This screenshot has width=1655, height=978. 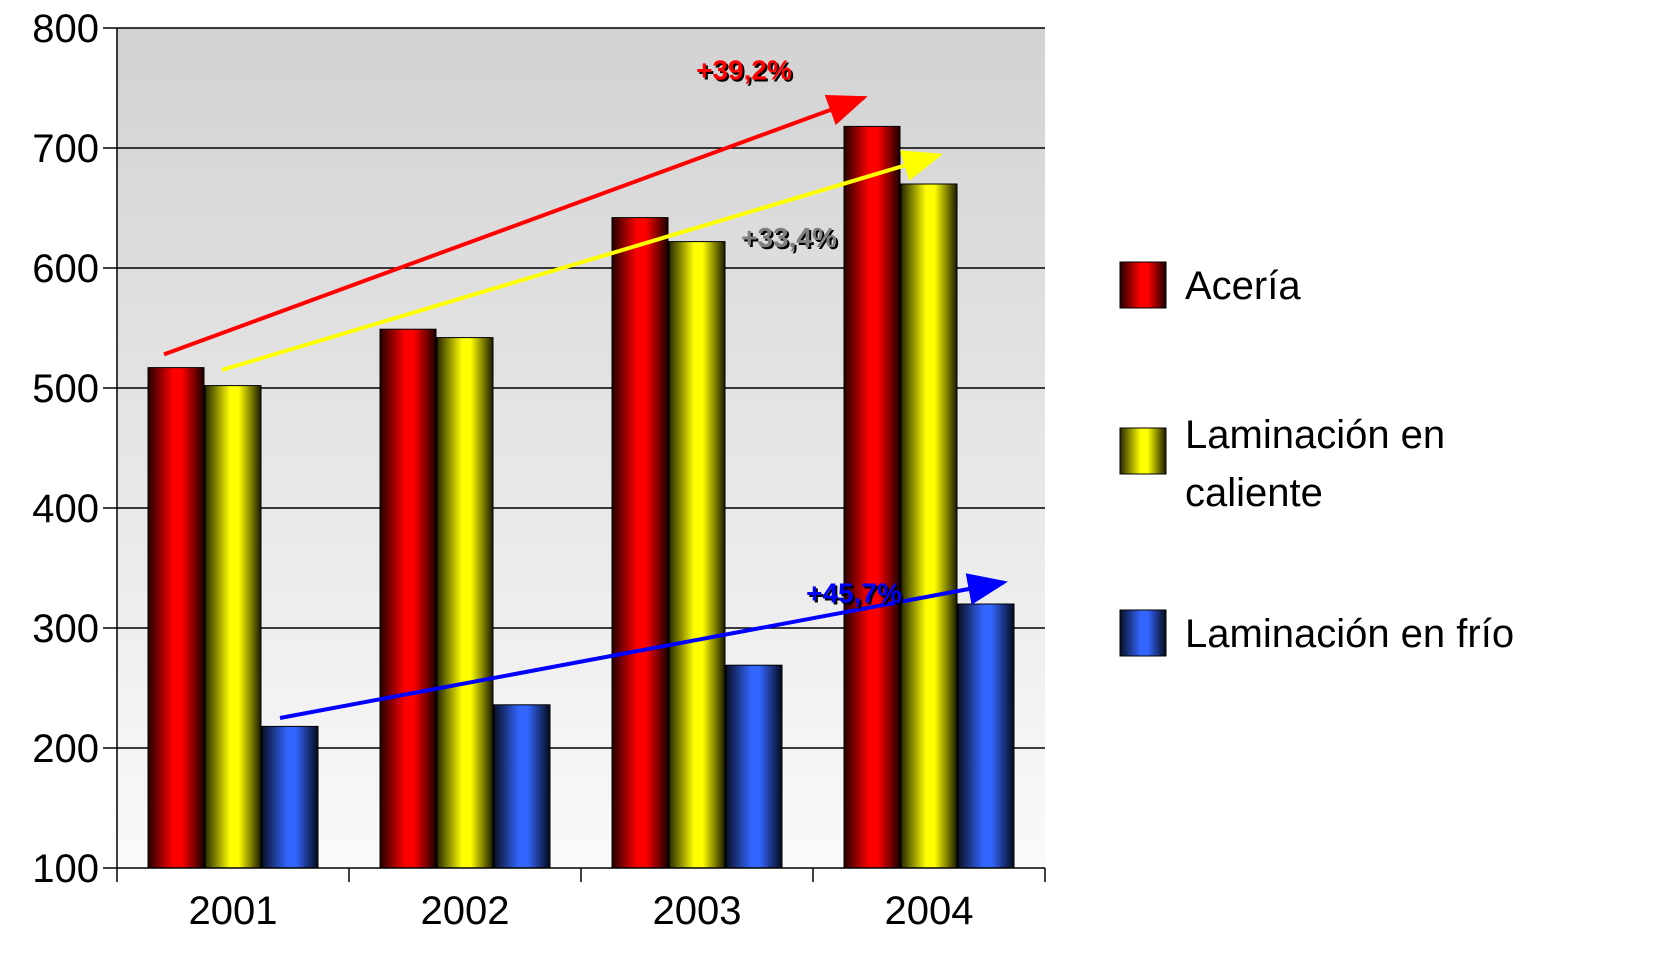 I want to click on growth-label-1: +33,4%, so click(x=789, y=237).